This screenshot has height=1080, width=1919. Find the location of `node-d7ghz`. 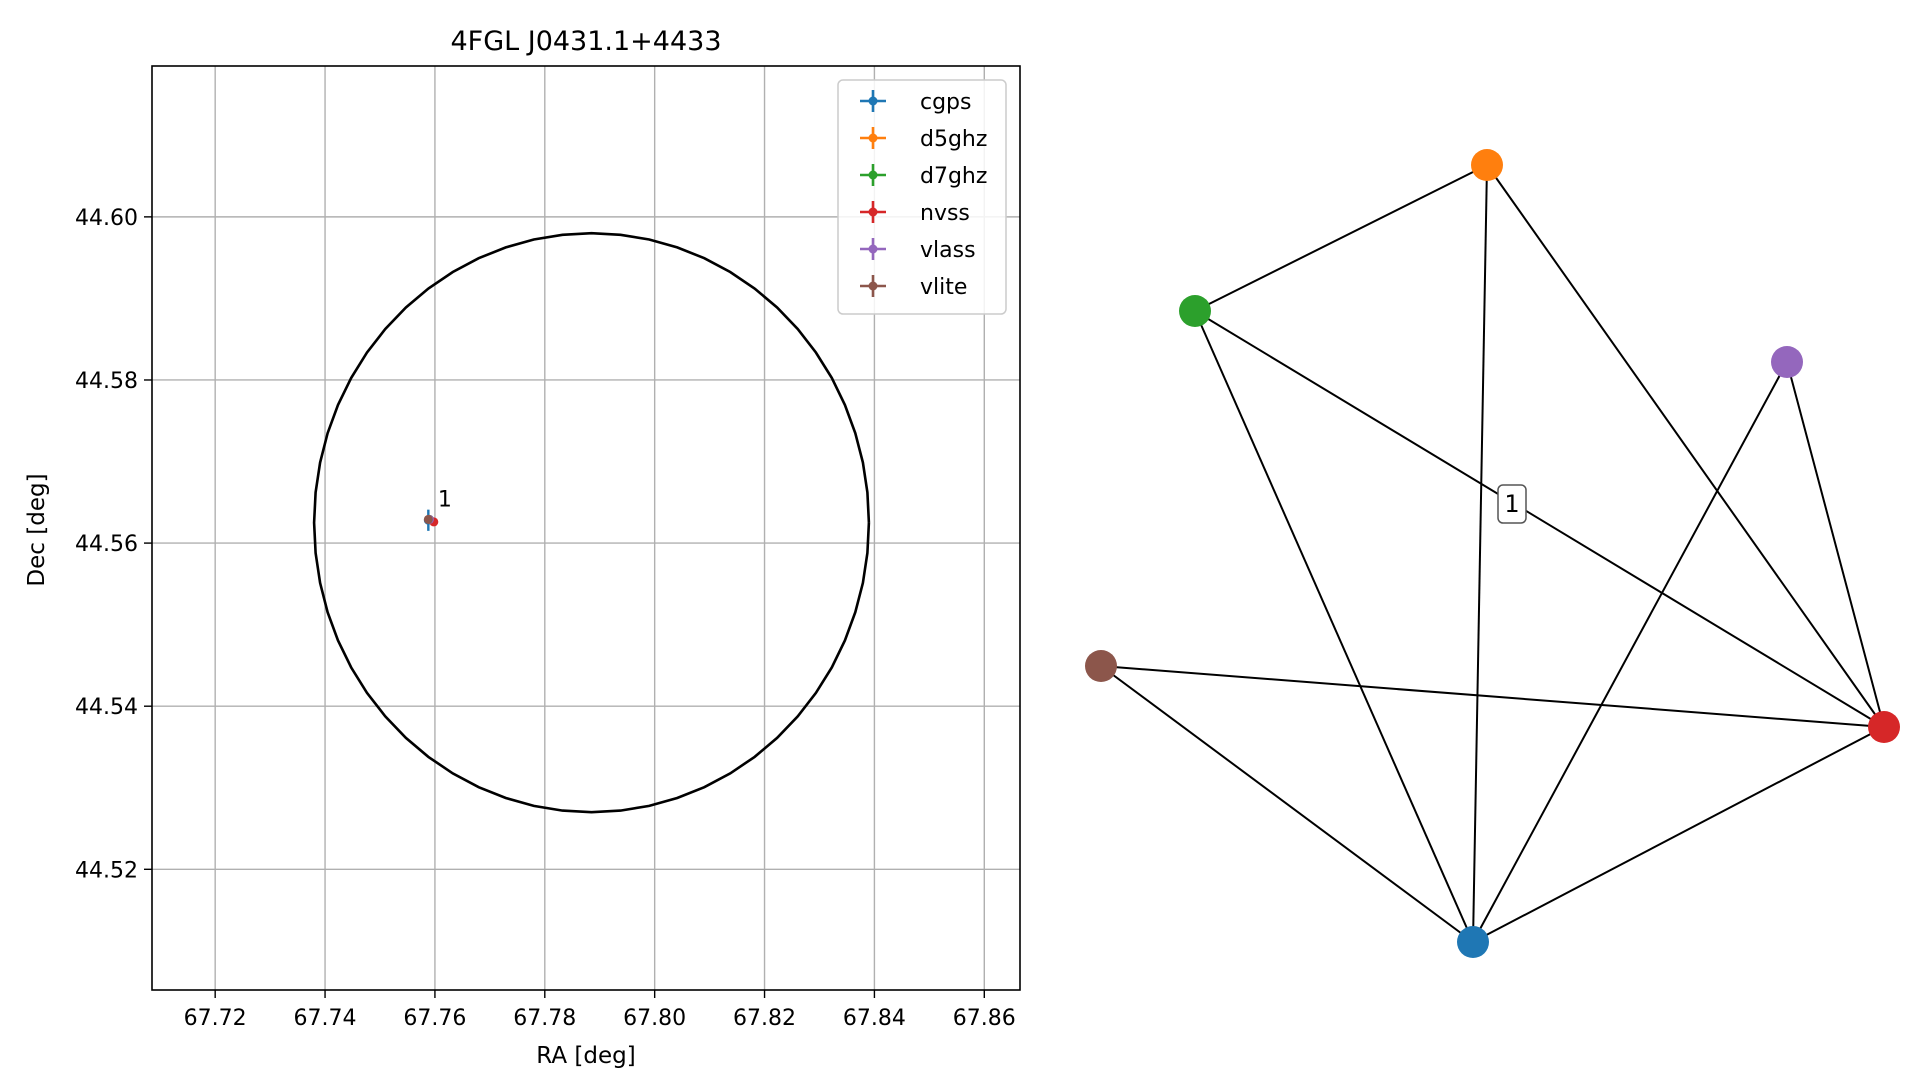

node-d7ghz is located at coordinates (1195, 311).